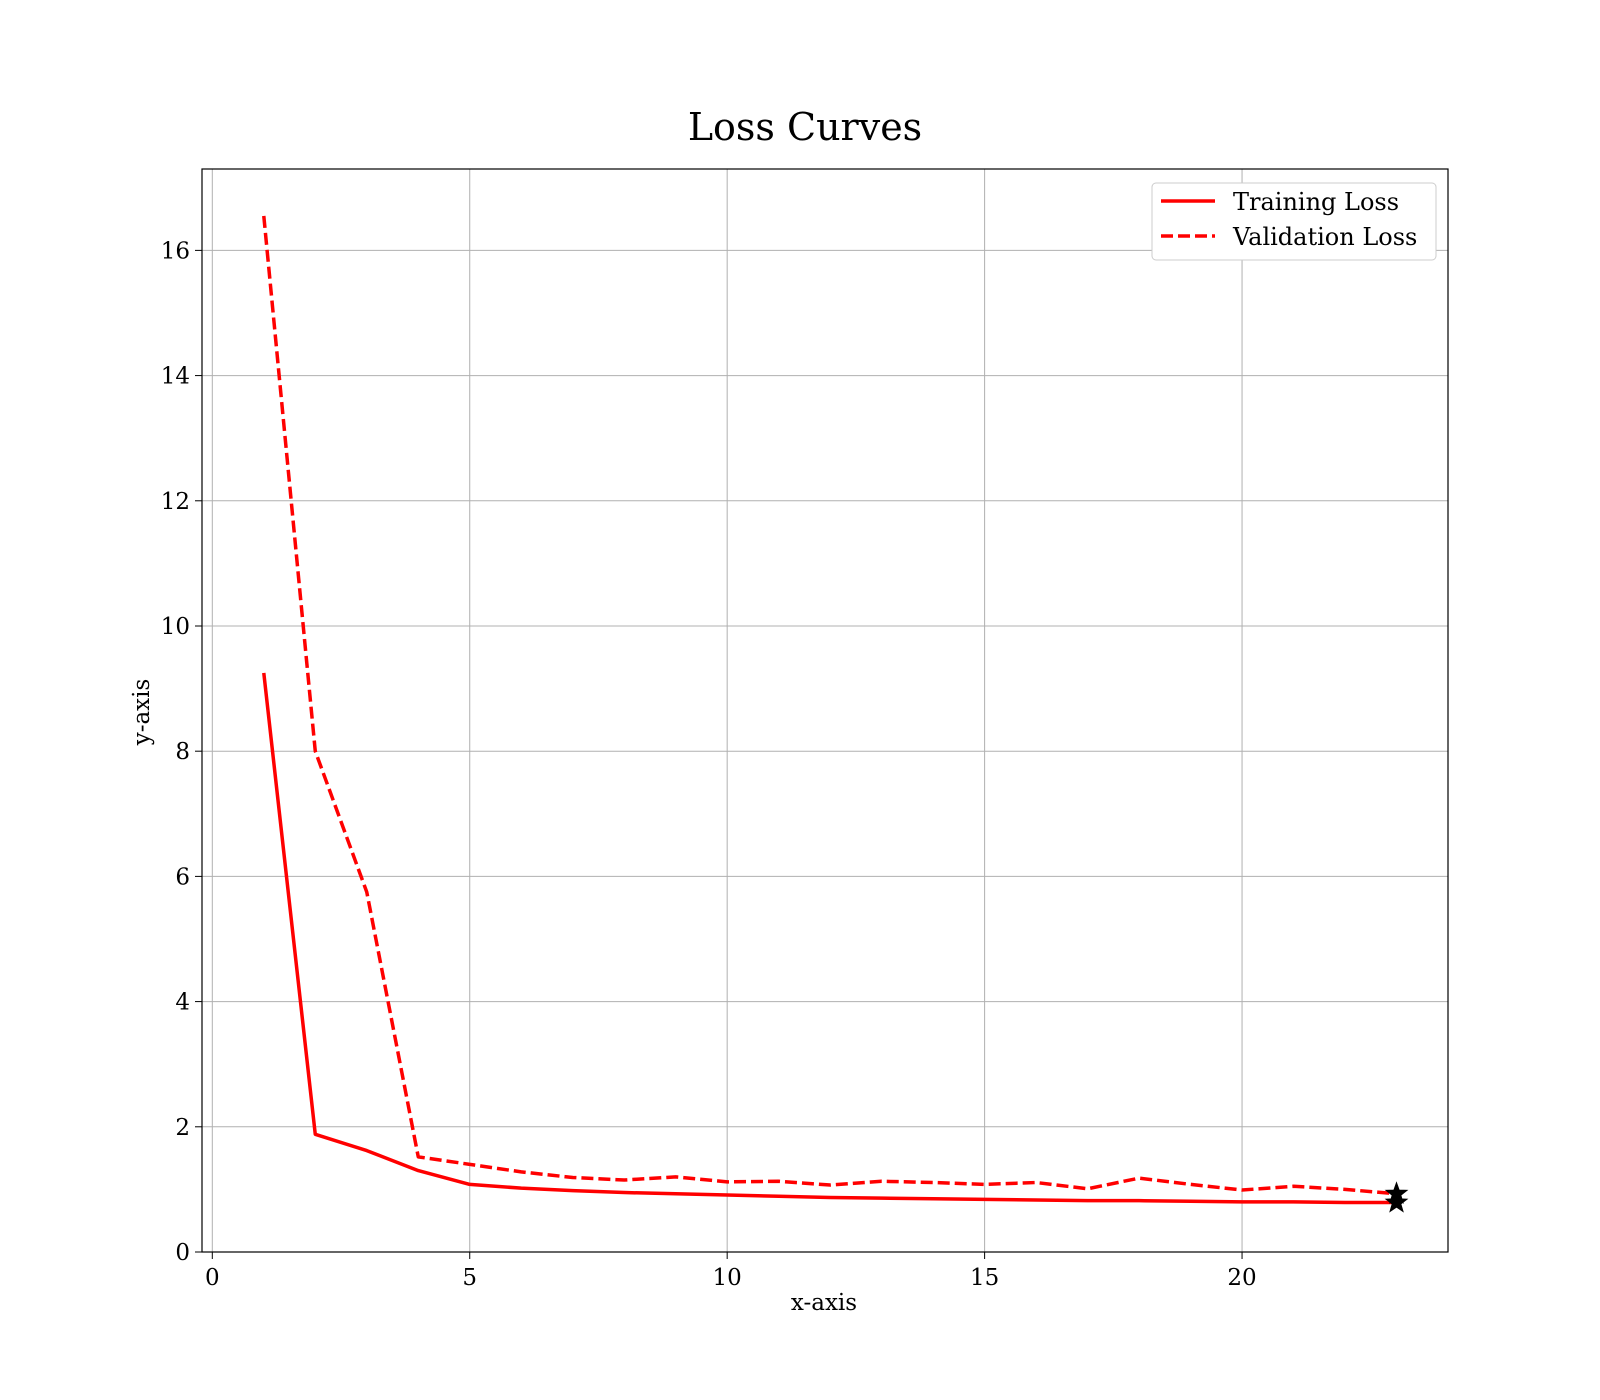 This screenshot has width=1600, height=1400. What do you see at coordinates (469, 1278) in the screenshot?
I see `x-tick-label: 5` at bounding box center [469, 1278].